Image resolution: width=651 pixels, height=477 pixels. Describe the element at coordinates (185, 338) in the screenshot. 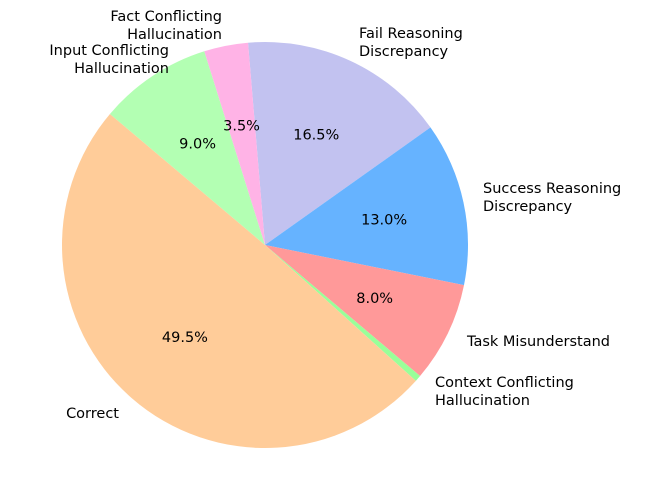

I see `slice-percent: 49.5%` at that location.